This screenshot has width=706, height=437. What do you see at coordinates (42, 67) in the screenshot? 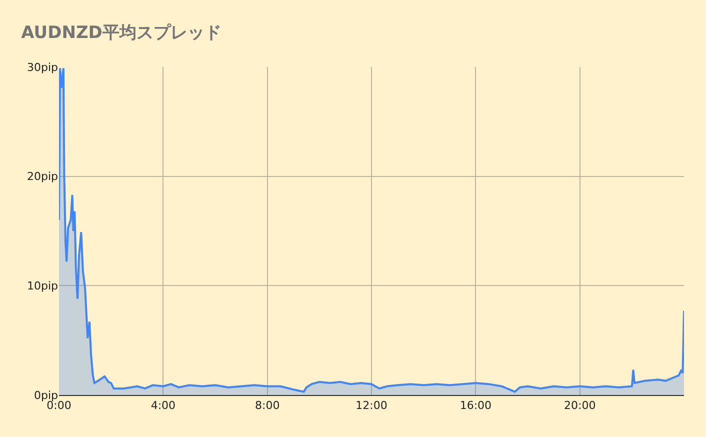
I see `y-tick-label: 30pip` at bounding box center [42, 67].